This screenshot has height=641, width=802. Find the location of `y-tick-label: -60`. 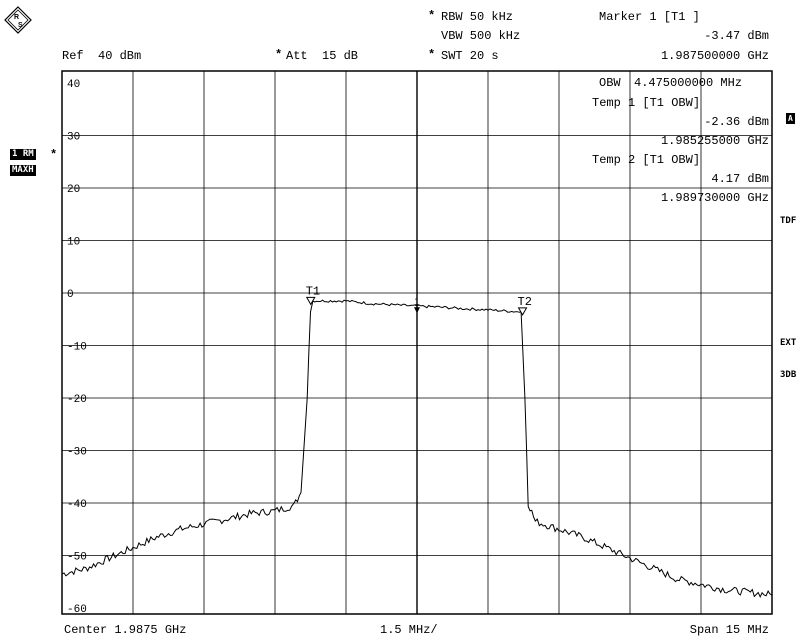

y-tick-label: -60 is located at coordinates (77, 610).